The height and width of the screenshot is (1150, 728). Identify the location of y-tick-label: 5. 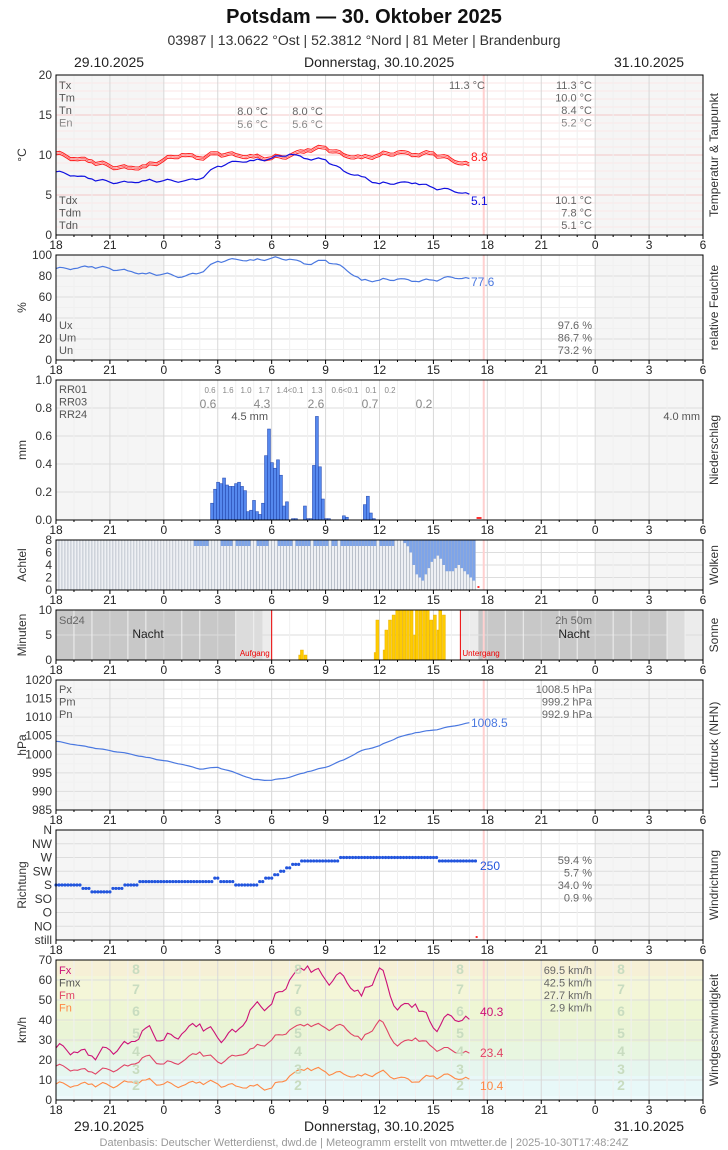
(48, 195).